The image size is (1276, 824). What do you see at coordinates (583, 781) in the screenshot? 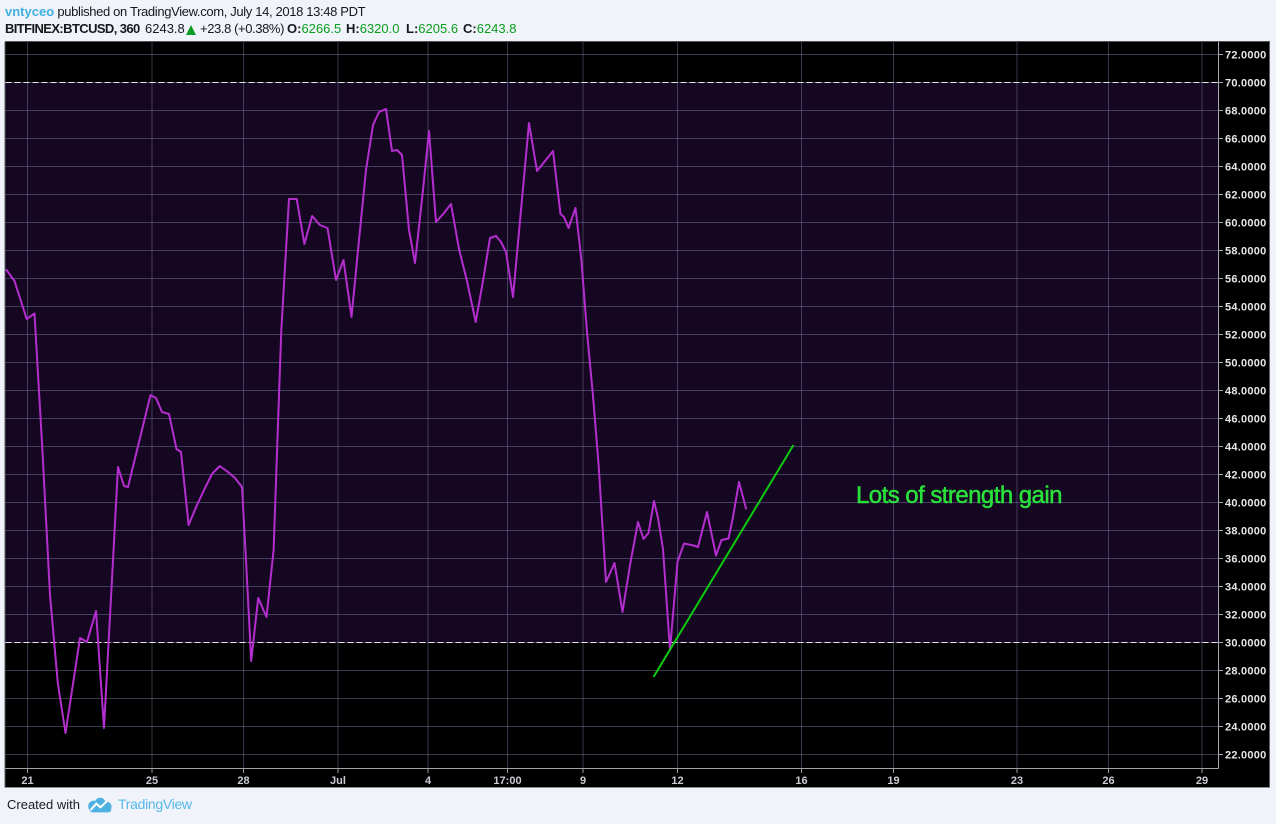
I see `svg-text: 9` at bounding box center [583, 781].